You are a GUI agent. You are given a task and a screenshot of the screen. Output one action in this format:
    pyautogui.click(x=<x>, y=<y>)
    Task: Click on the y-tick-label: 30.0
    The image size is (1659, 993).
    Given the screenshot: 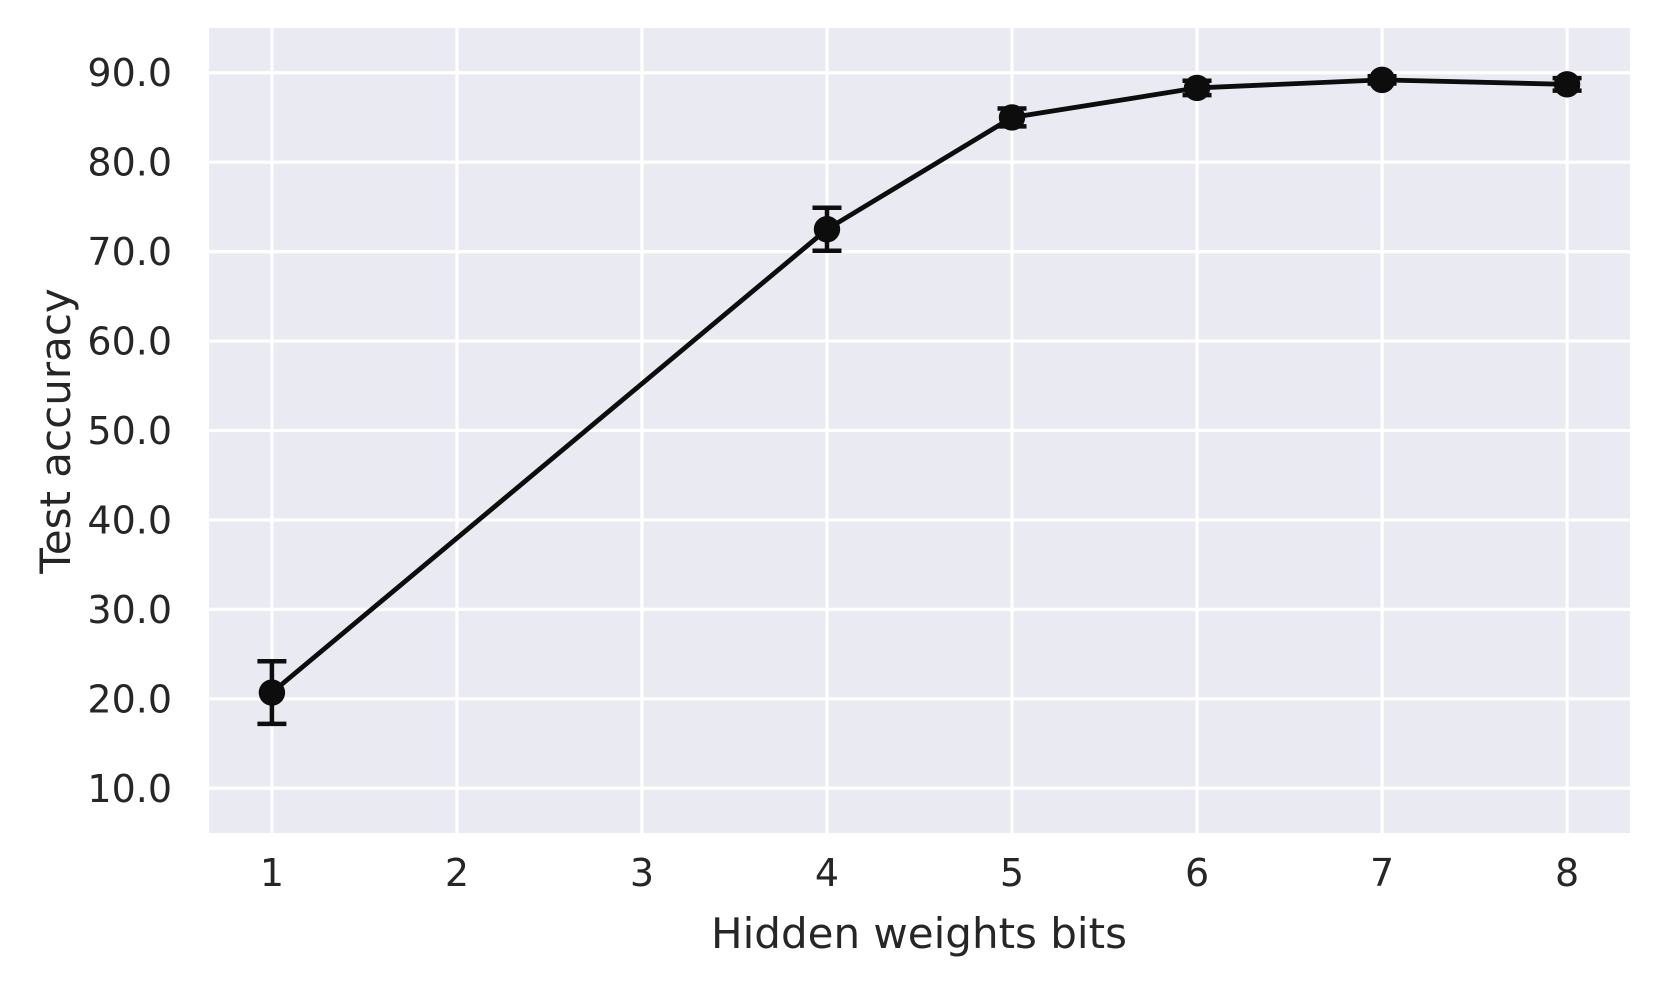 What is the action you would take?
    pyautogui.click(x=129, y=610)
    